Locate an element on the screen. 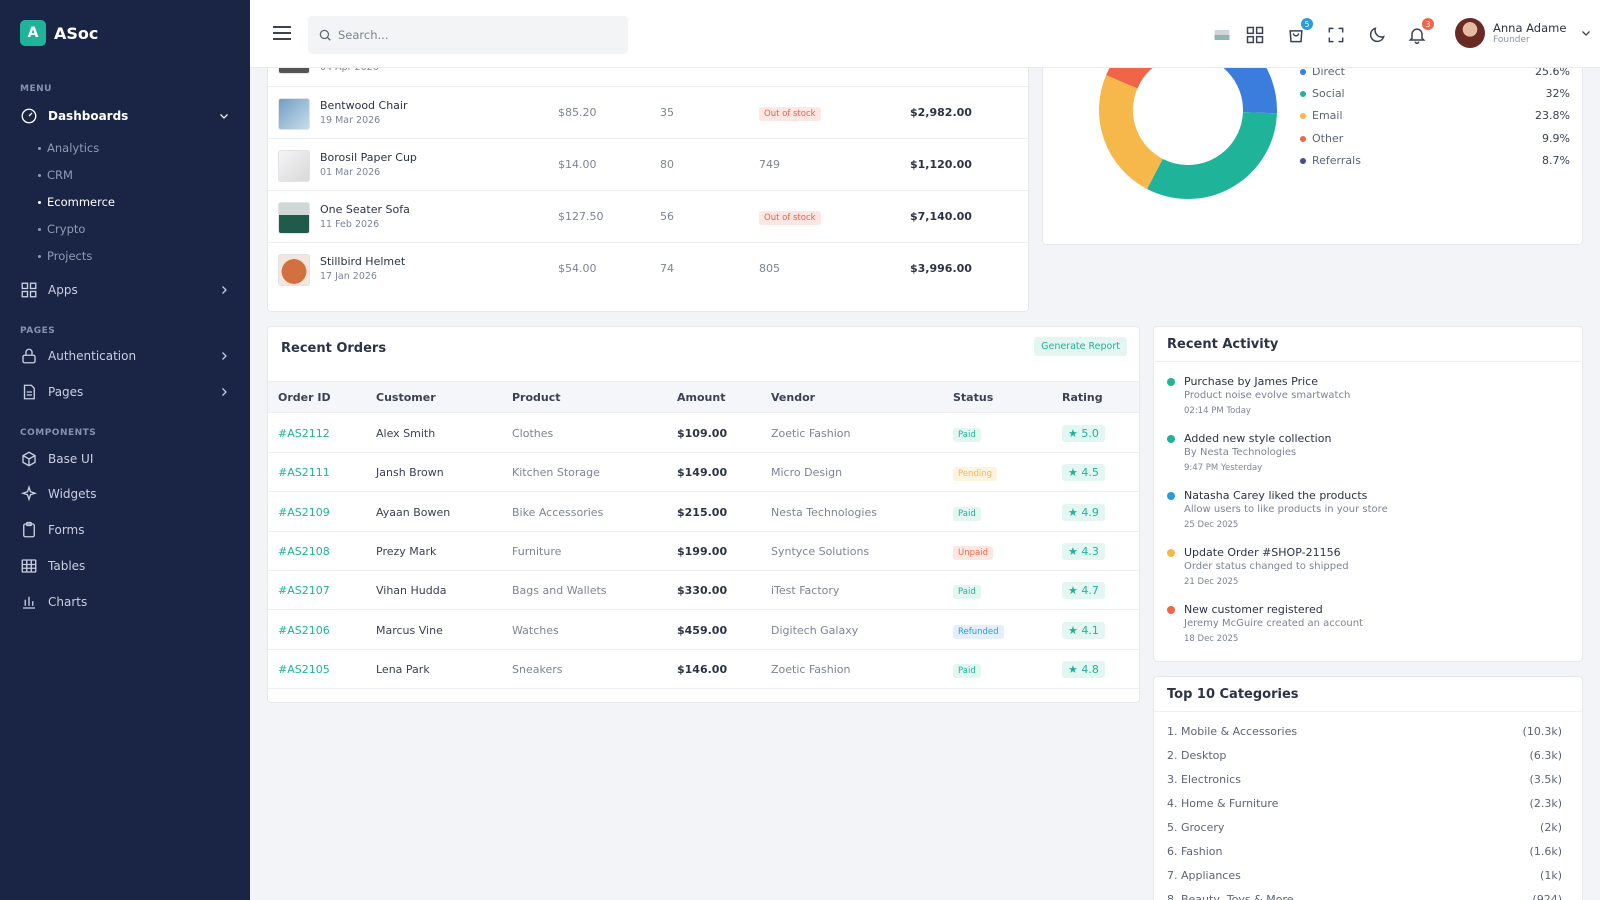 The image size is (1600, 900). lock-icon is located at coordinates (29, 356).